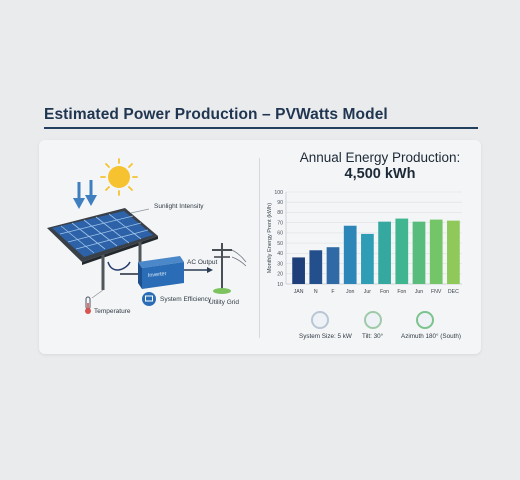 The width and height of the screenshot is (520, 480). Describe the element at coordinates (278, 193) in the screenshot. I see `y-tick-label: 100` at that location.